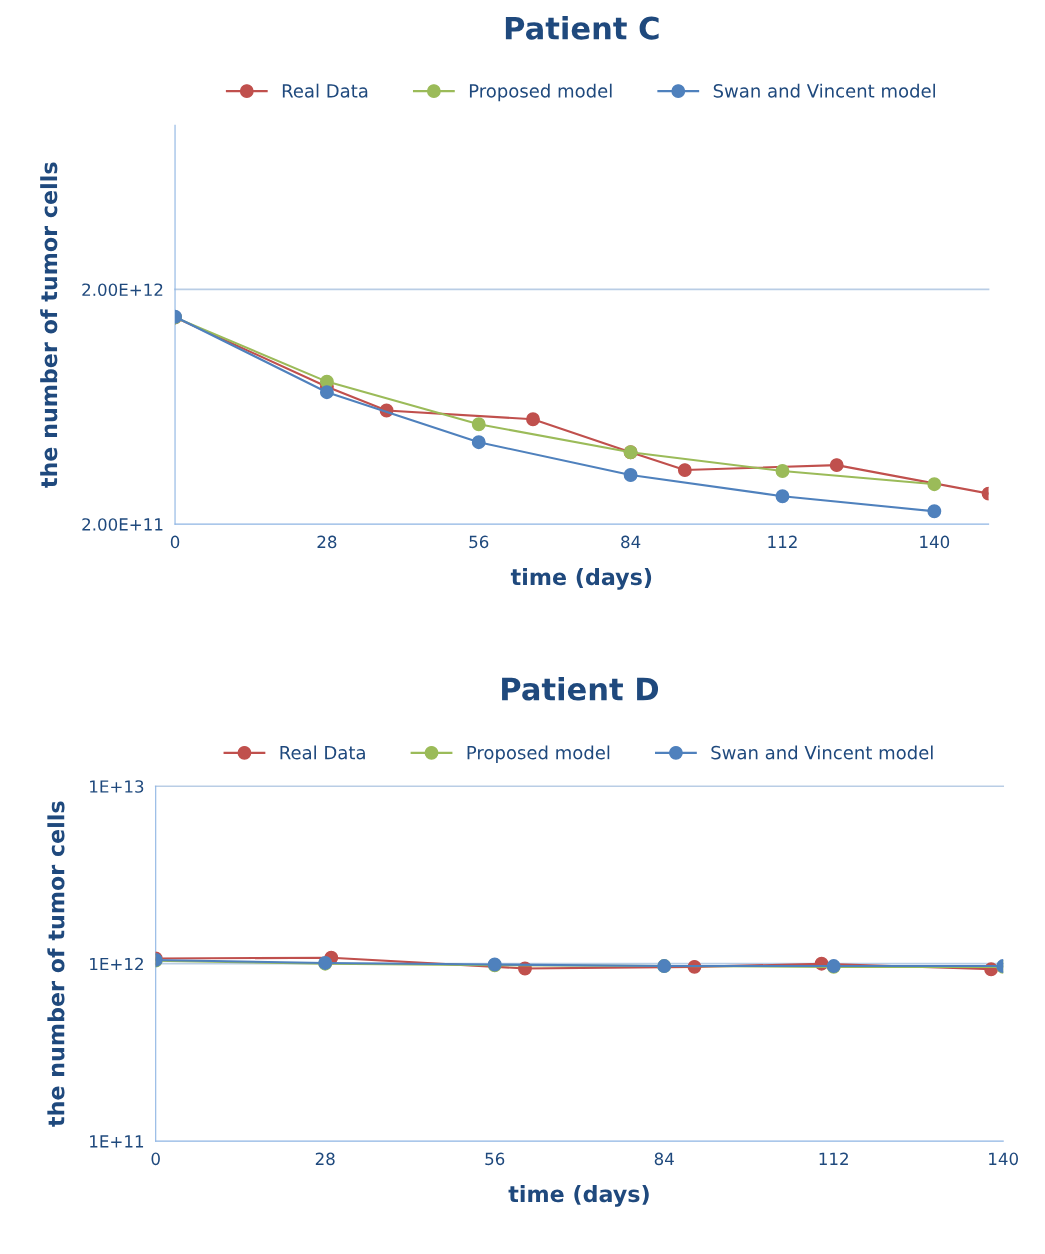 The height and width of the screenshot is (1254, 1045). What do you see at coordinates (117, 1141) in the screenshot?
I see `y-tick-label: 1E+11` at bounding box center [117, 1141].